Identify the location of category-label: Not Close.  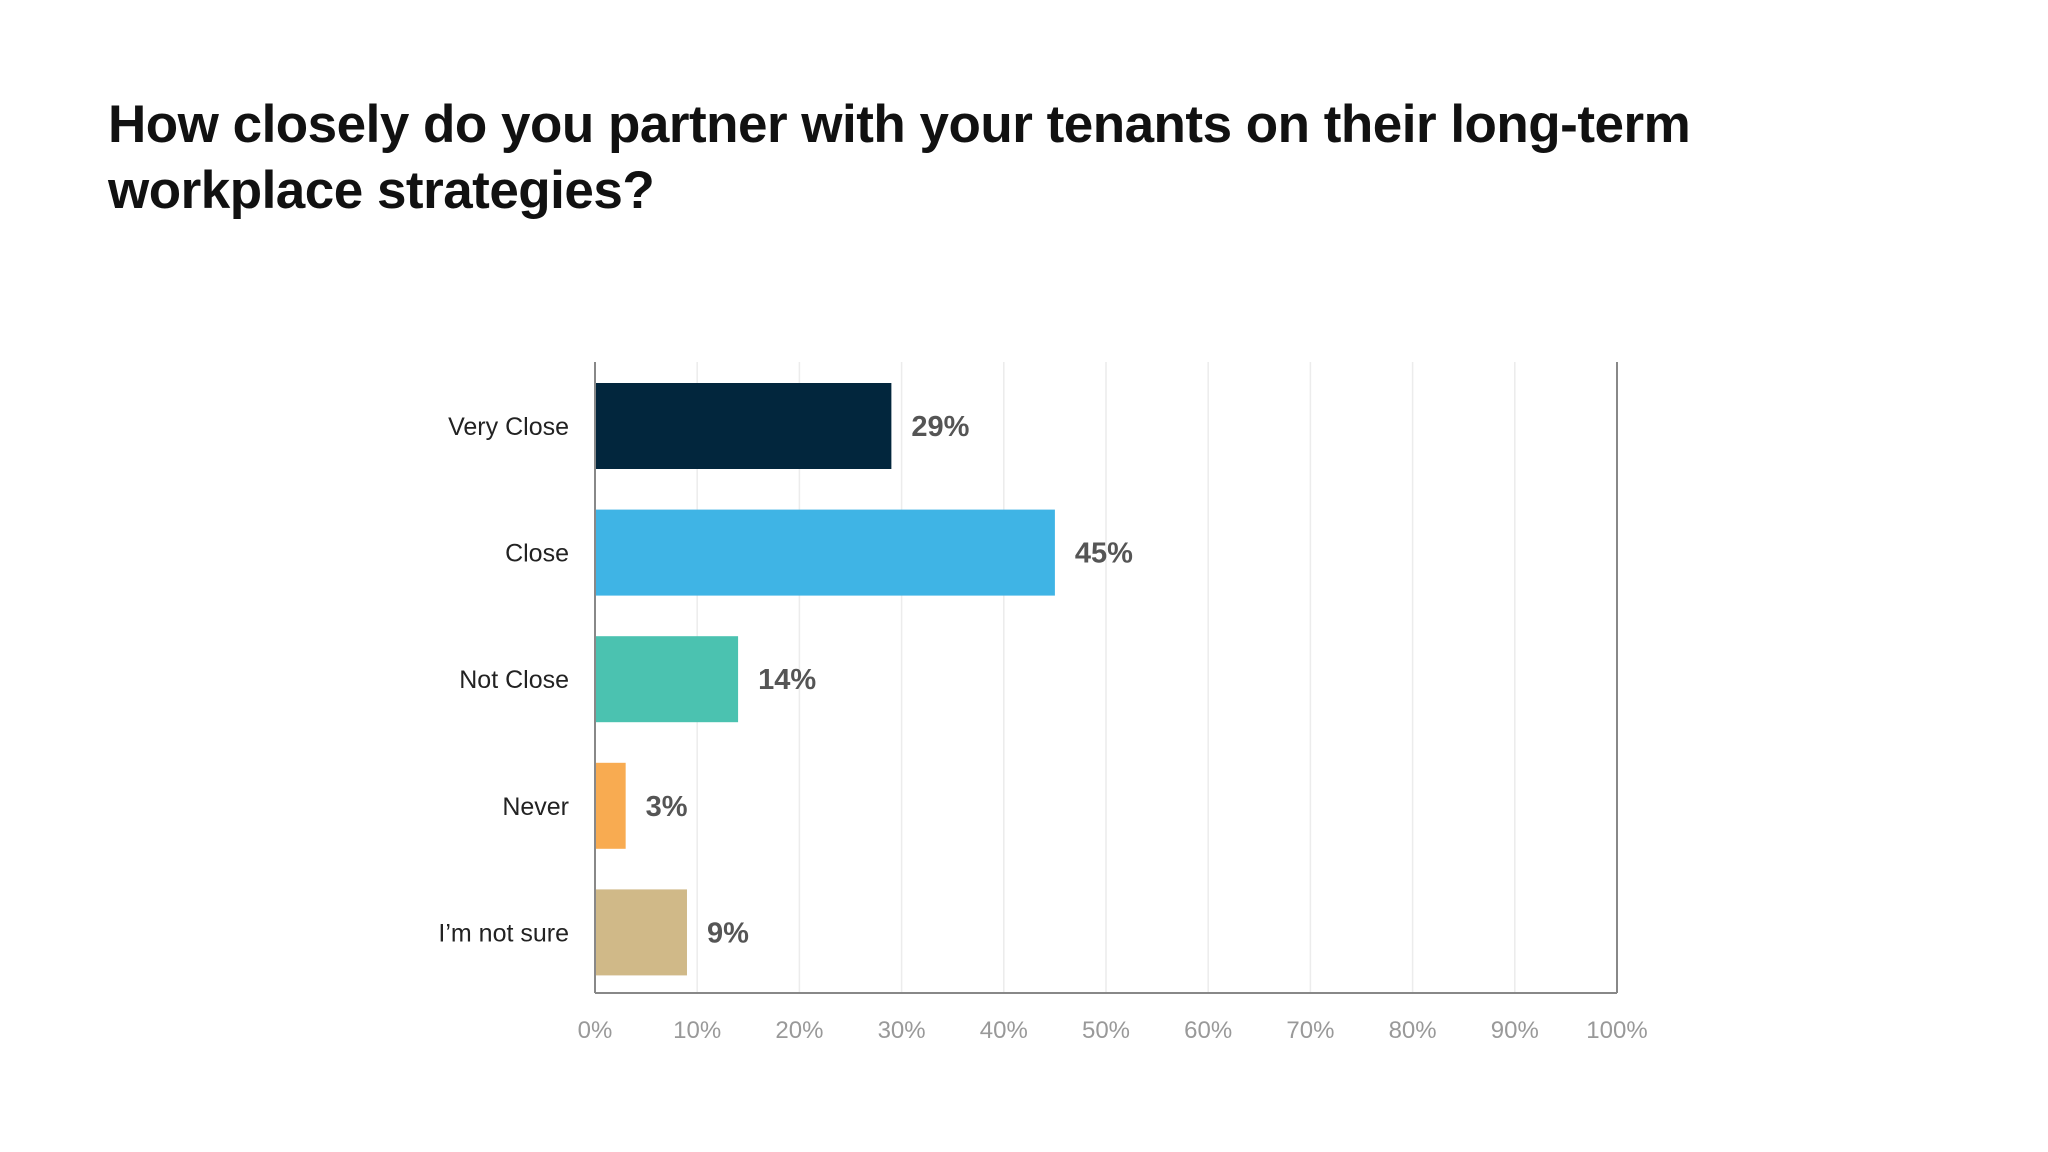
(514, 680).